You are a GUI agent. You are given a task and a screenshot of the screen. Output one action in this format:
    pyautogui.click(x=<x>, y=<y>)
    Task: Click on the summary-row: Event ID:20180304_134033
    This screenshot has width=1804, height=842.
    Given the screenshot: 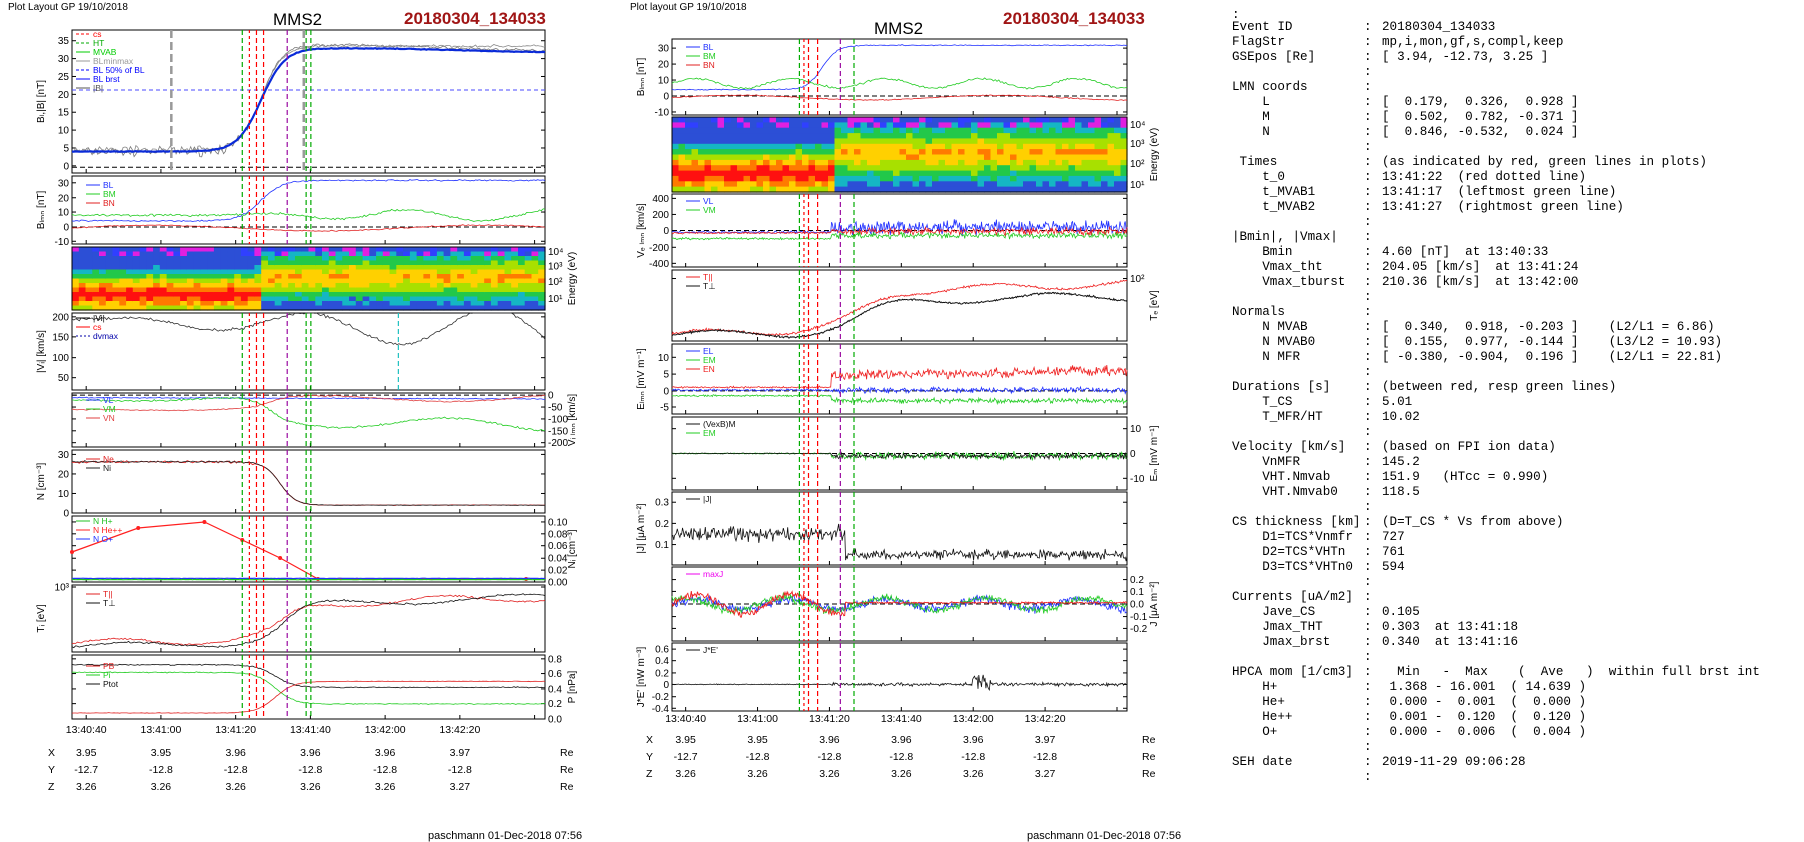 What is the action you would take?
    pyautogui.click(x=1515, y=27)
    